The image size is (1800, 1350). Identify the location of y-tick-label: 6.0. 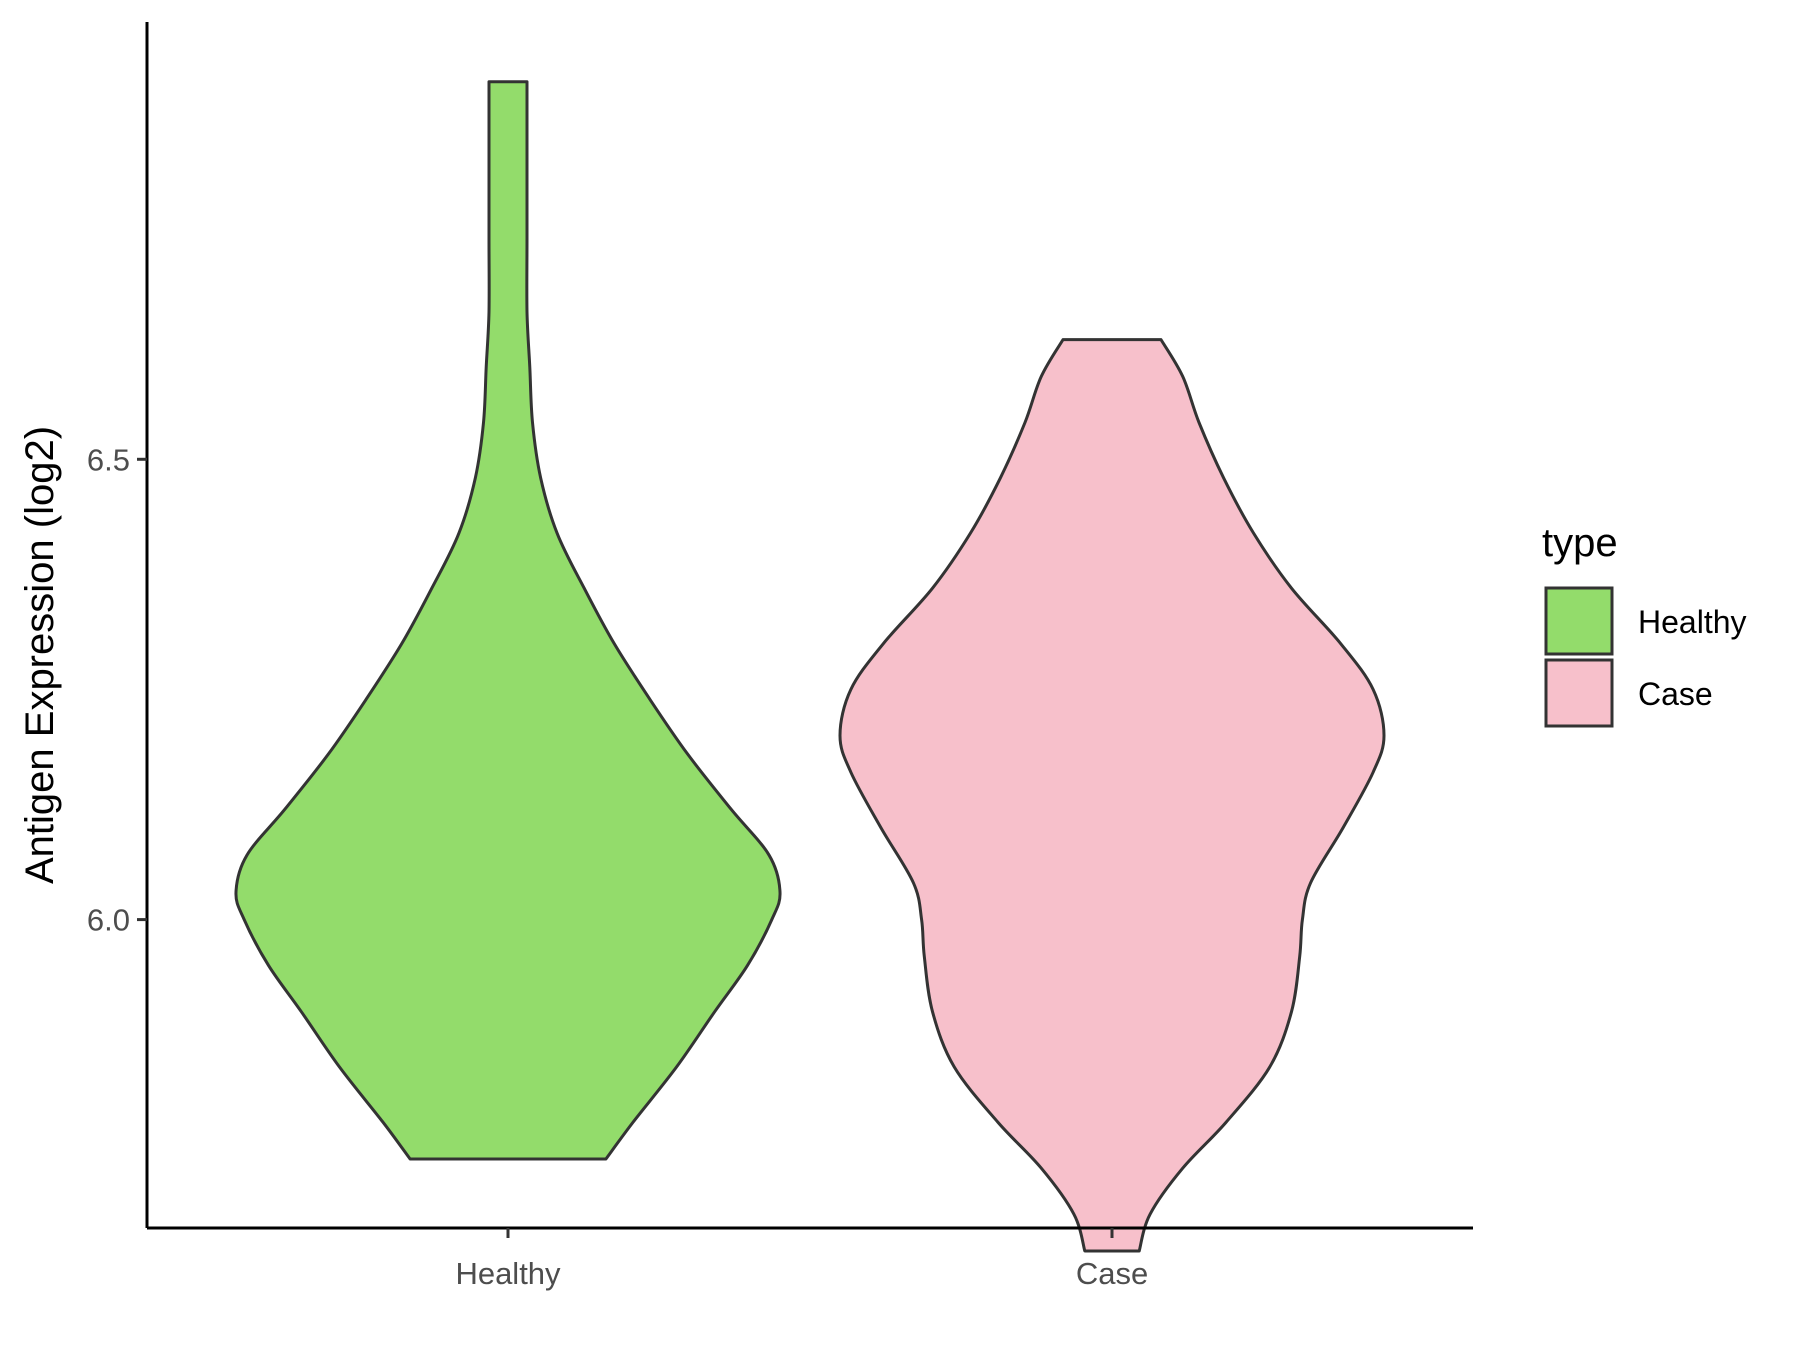
(108, 920).